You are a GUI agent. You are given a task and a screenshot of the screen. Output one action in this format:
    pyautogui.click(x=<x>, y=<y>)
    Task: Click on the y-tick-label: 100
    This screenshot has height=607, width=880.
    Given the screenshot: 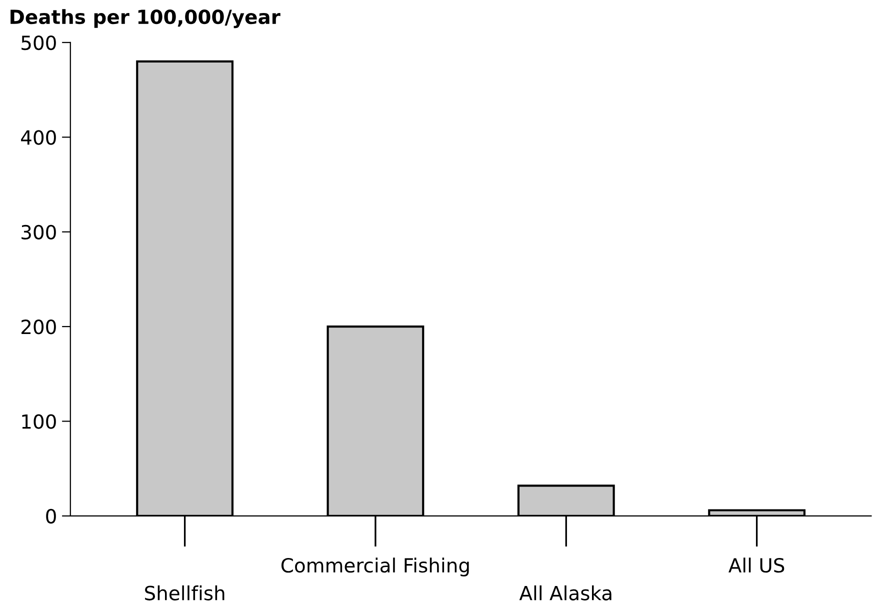 What is the action you would take?
    pyautogui.click(x=39, y=421)
    